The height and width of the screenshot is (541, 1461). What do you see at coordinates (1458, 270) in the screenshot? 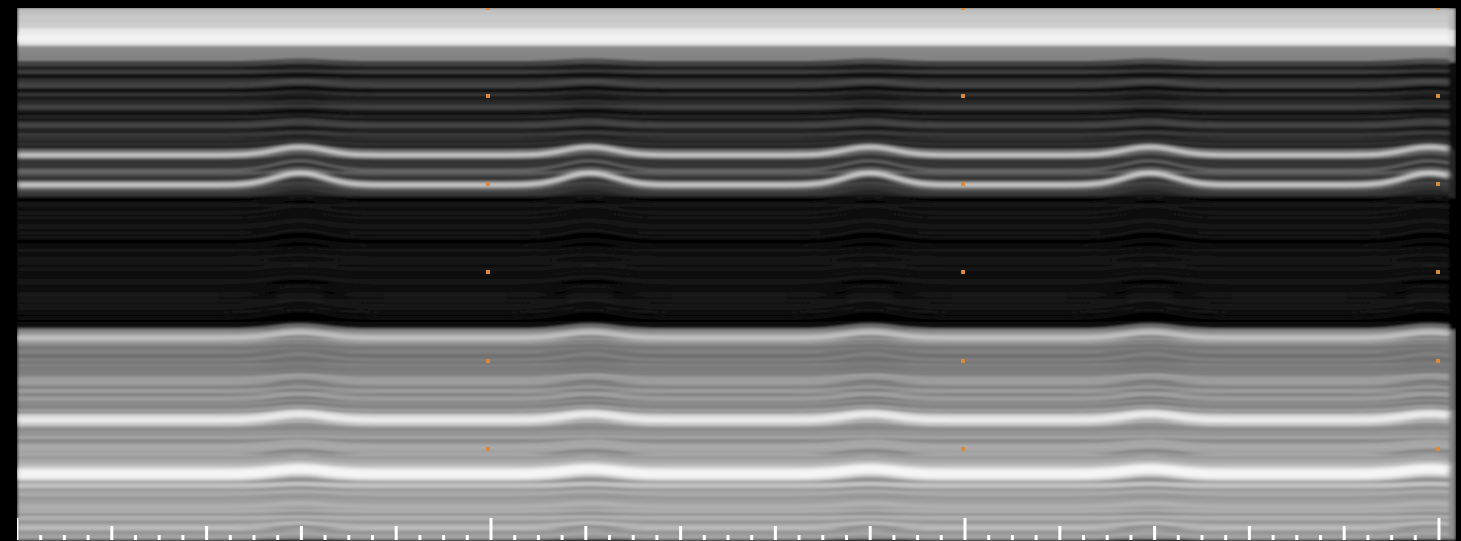
I see `right-border` at bounding box center [1458, 270].